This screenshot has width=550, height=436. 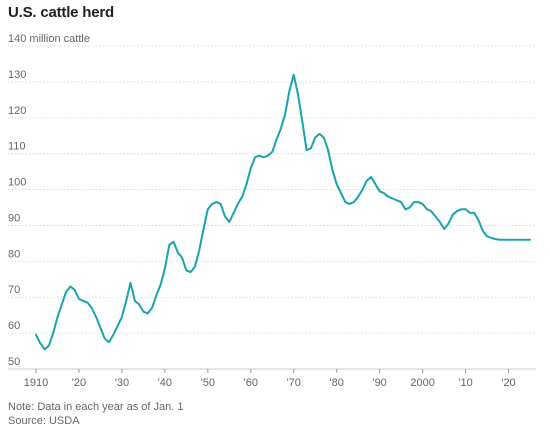 What do you see at coordinates (17, 183) in the screenshot?
I see `y-tick-label: 100` at bounding box center [17, 183].